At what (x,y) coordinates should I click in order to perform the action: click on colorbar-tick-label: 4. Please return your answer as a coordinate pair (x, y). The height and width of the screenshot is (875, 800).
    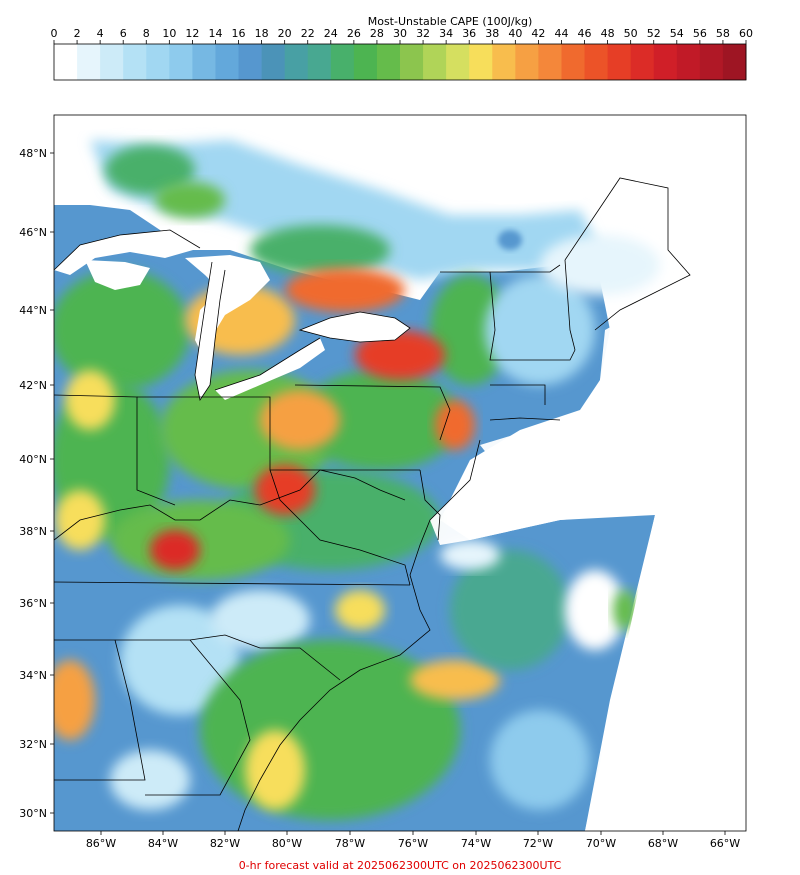
    Looking at the image, I should click on (100, 33).